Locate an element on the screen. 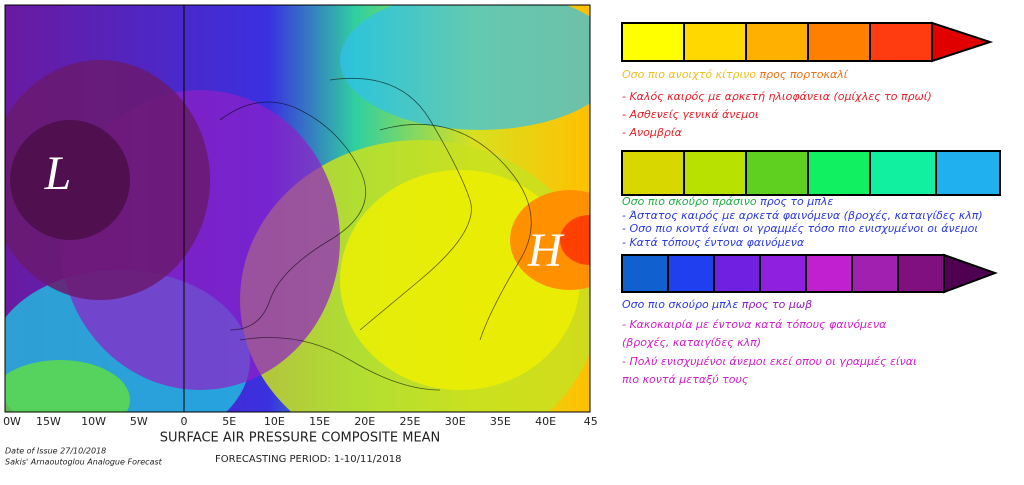 This screenshot has height=485, width=1024. lon-label: 35E is located at coordinates (500, 421).